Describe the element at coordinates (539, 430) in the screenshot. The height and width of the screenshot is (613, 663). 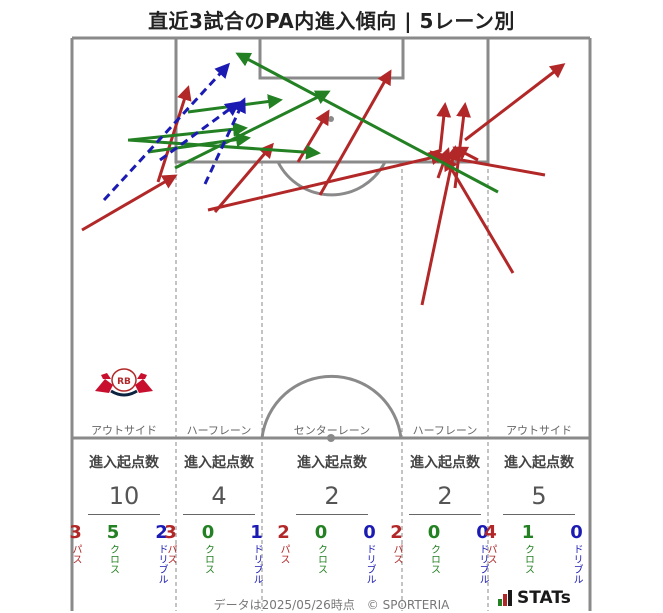
I see `lane-label-outside-right: アウトサイド` at that location.